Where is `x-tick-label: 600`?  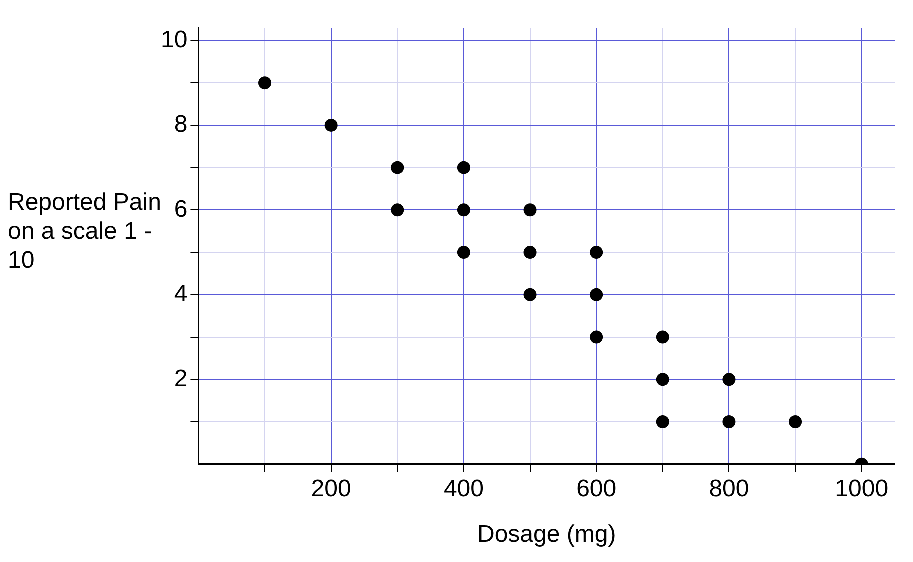
x-tick-label: 600 is located at coordinates (596, 488).